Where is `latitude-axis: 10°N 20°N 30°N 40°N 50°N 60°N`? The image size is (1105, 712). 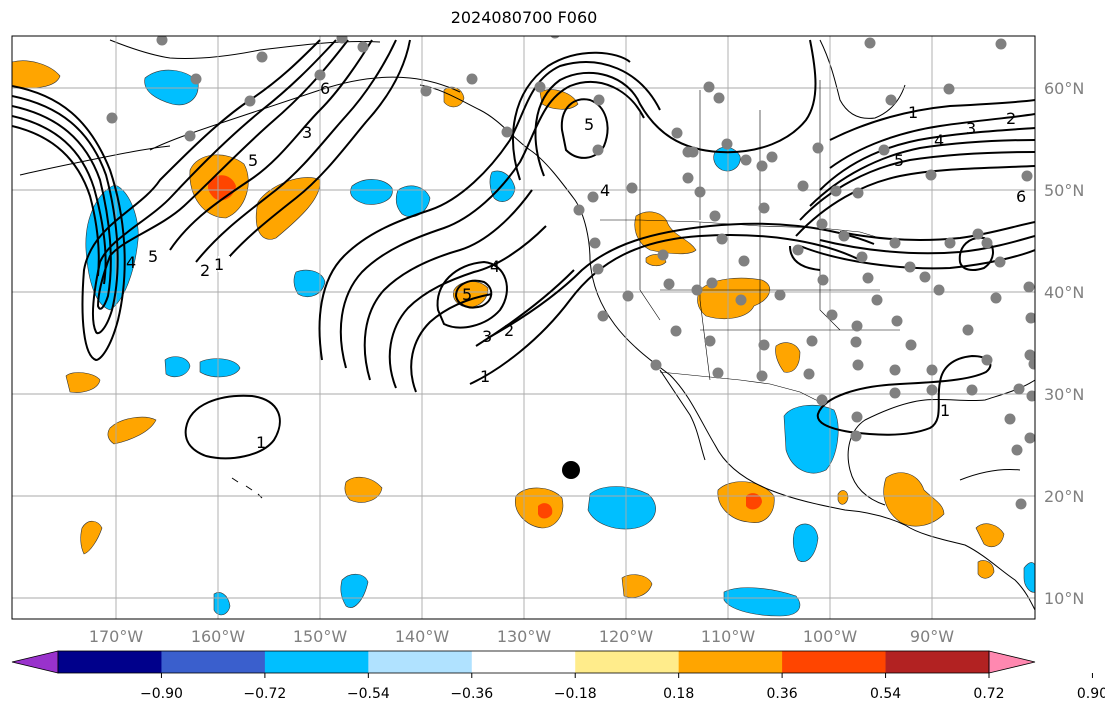
latitude-axis: 10°N 20°N 30°N 40°N 50°N 60°N is located at coordinates (1064, 343).